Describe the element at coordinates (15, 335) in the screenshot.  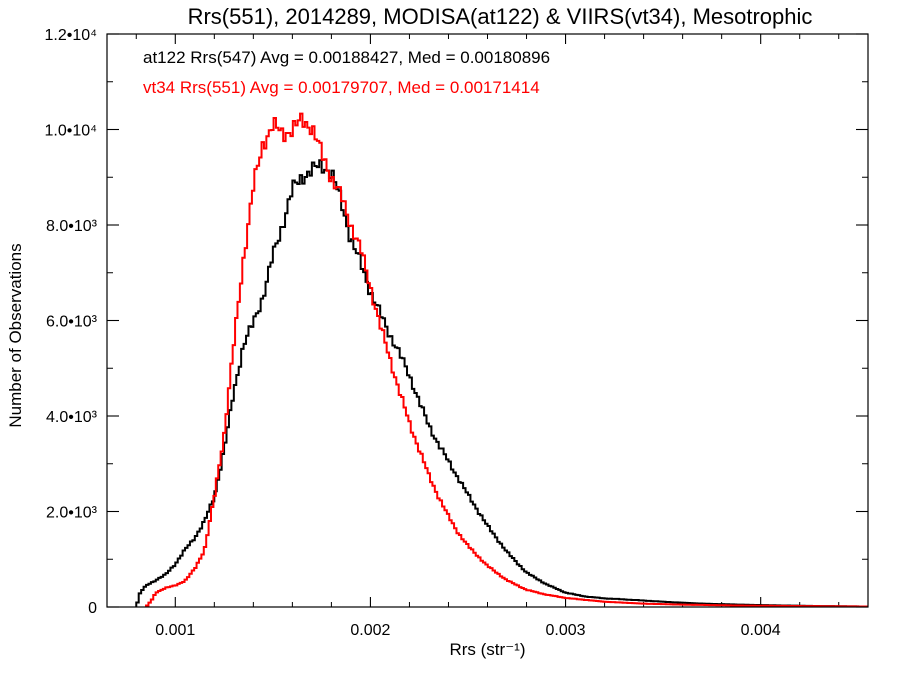
I see `y-axis-label: Number of Observations` at that location.